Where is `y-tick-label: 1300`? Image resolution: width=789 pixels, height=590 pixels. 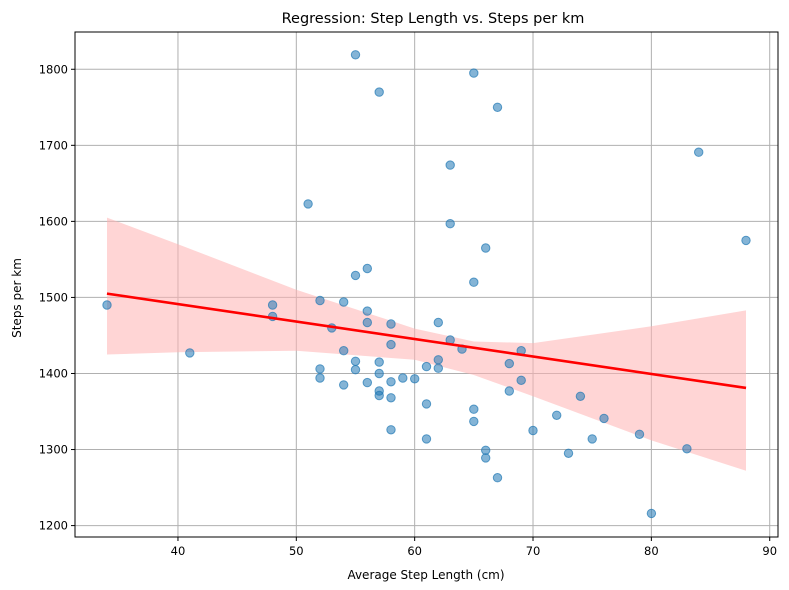
y-tick-label: 1300 is located at coordinates (53, 450).